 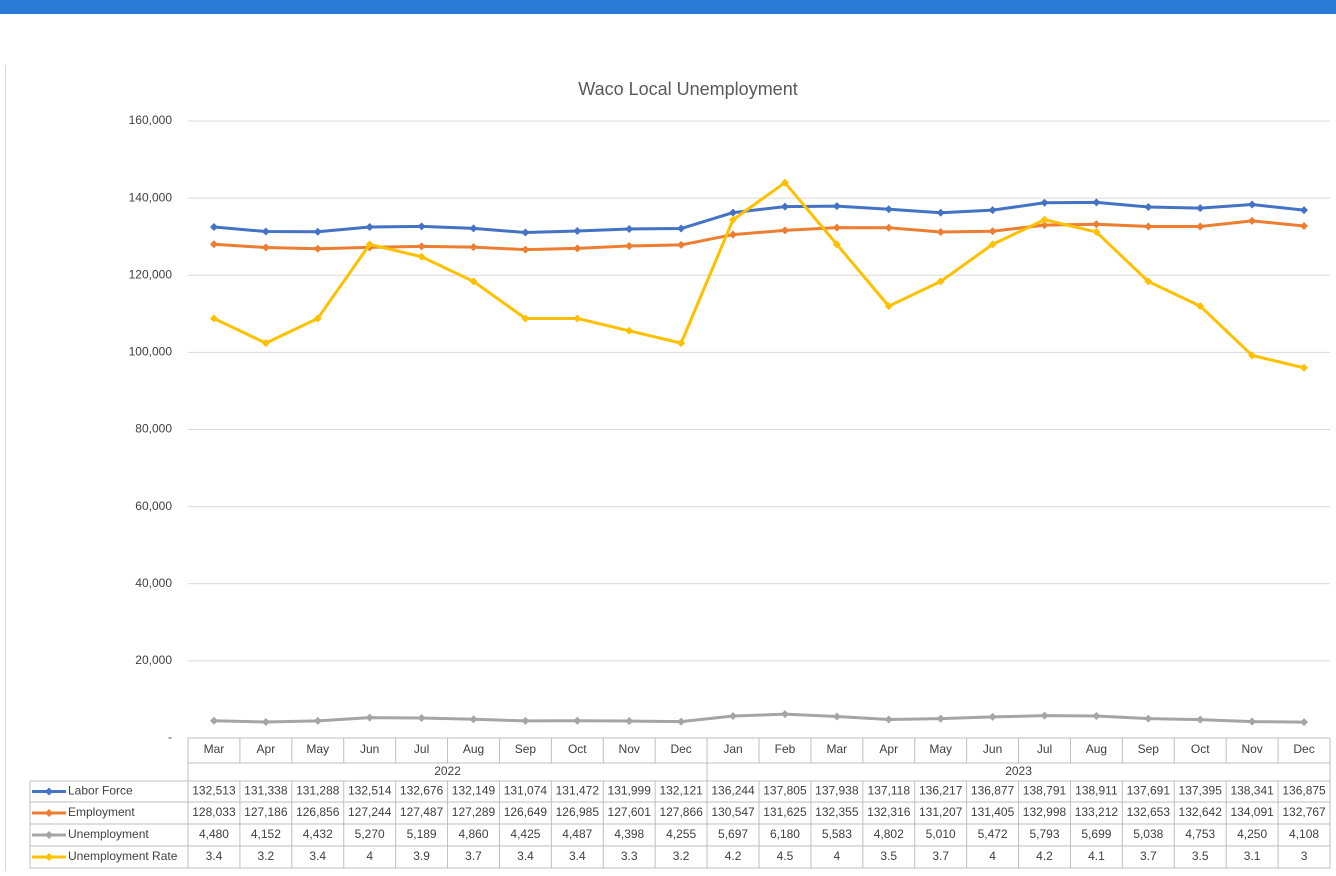 What do you see at coordinates (1149, 791) in the screenshot?
I see `table-cell: 137,691` at bounding box center [1149, 791].